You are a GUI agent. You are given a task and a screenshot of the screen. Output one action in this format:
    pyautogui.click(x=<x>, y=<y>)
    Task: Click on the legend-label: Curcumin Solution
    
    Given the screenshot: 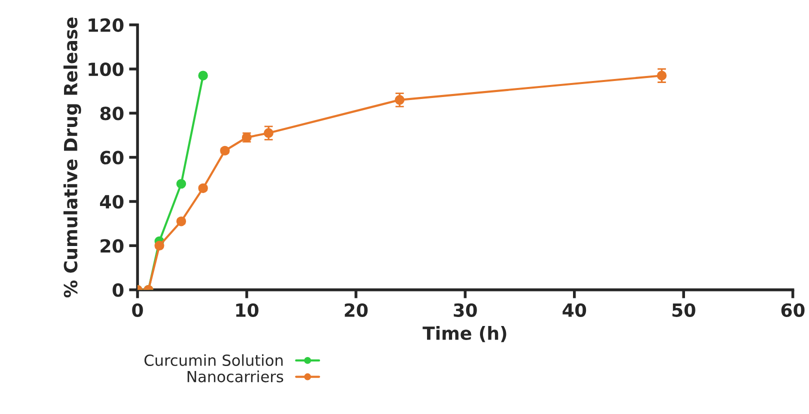 What is the action you would take?
    pyautogui.click(x=213, y=360)
    